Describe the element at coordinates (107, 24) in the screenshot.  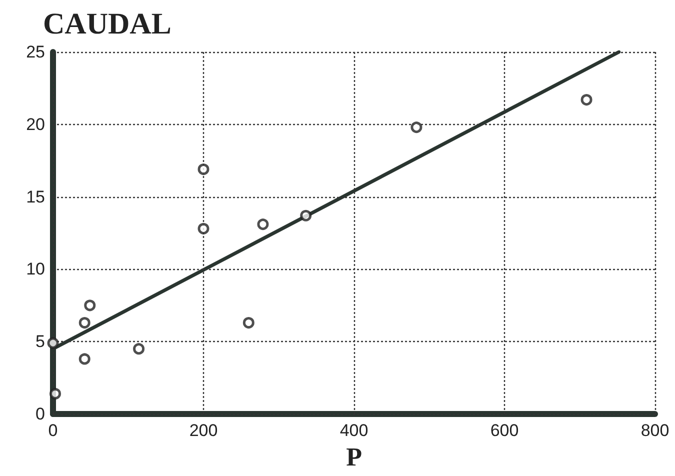
I see `chart-title: CAUDAL` at that location.